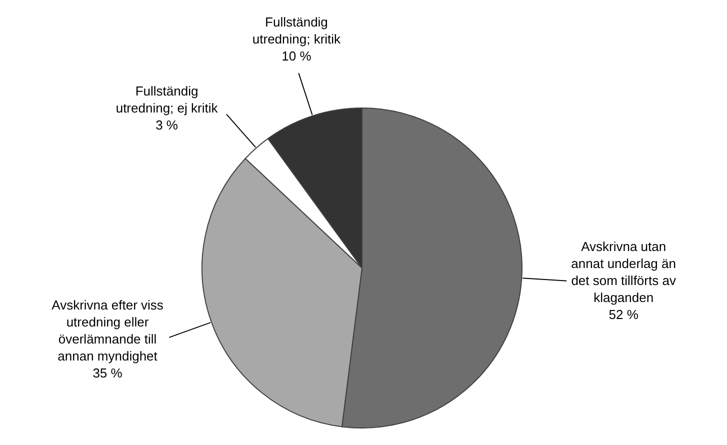 This screenshot has height=445, width=727. Describe the element at coordinates (297, 56) in the screenshot. I see `data-label: 10 %` at that location.